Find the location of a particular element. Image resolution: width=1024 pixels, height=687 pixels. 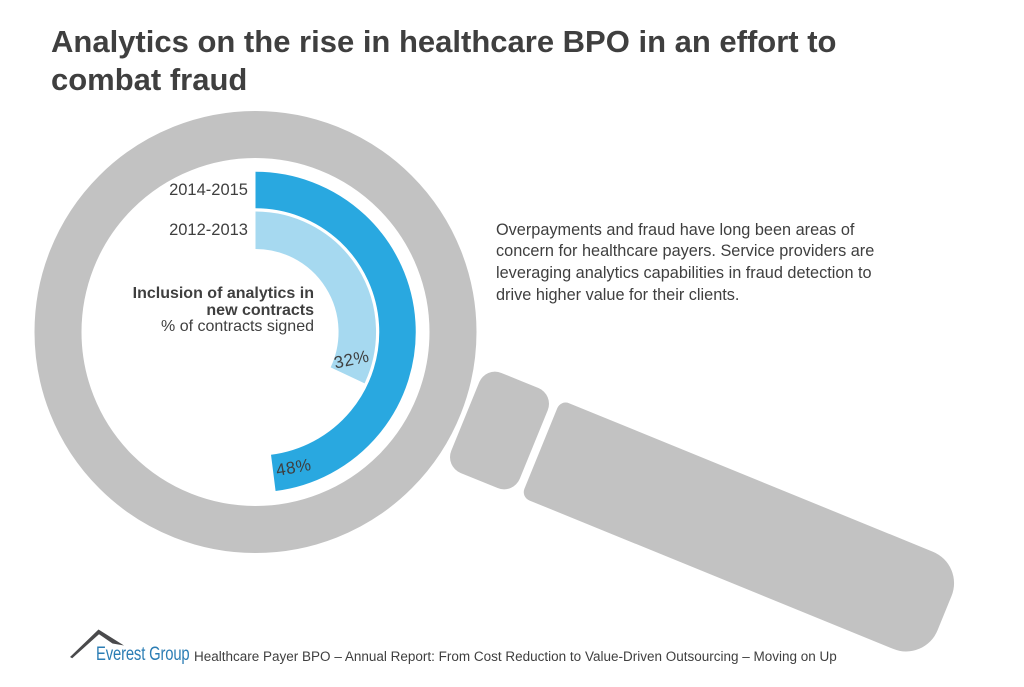

everest-group-mountain-icon is located at coordinates (97, 644).